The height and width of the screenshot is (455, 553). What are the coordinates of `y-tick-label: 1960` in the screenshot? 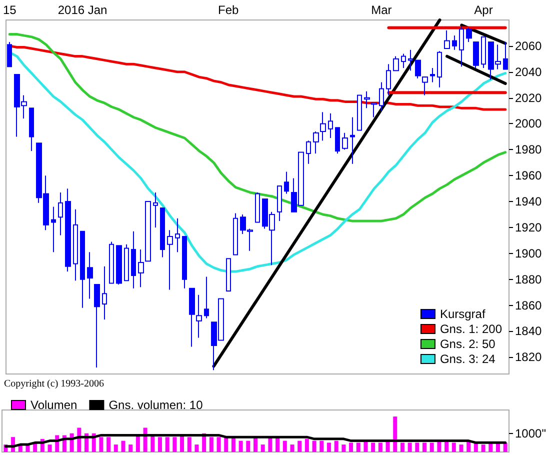 It's located at (528, 175).